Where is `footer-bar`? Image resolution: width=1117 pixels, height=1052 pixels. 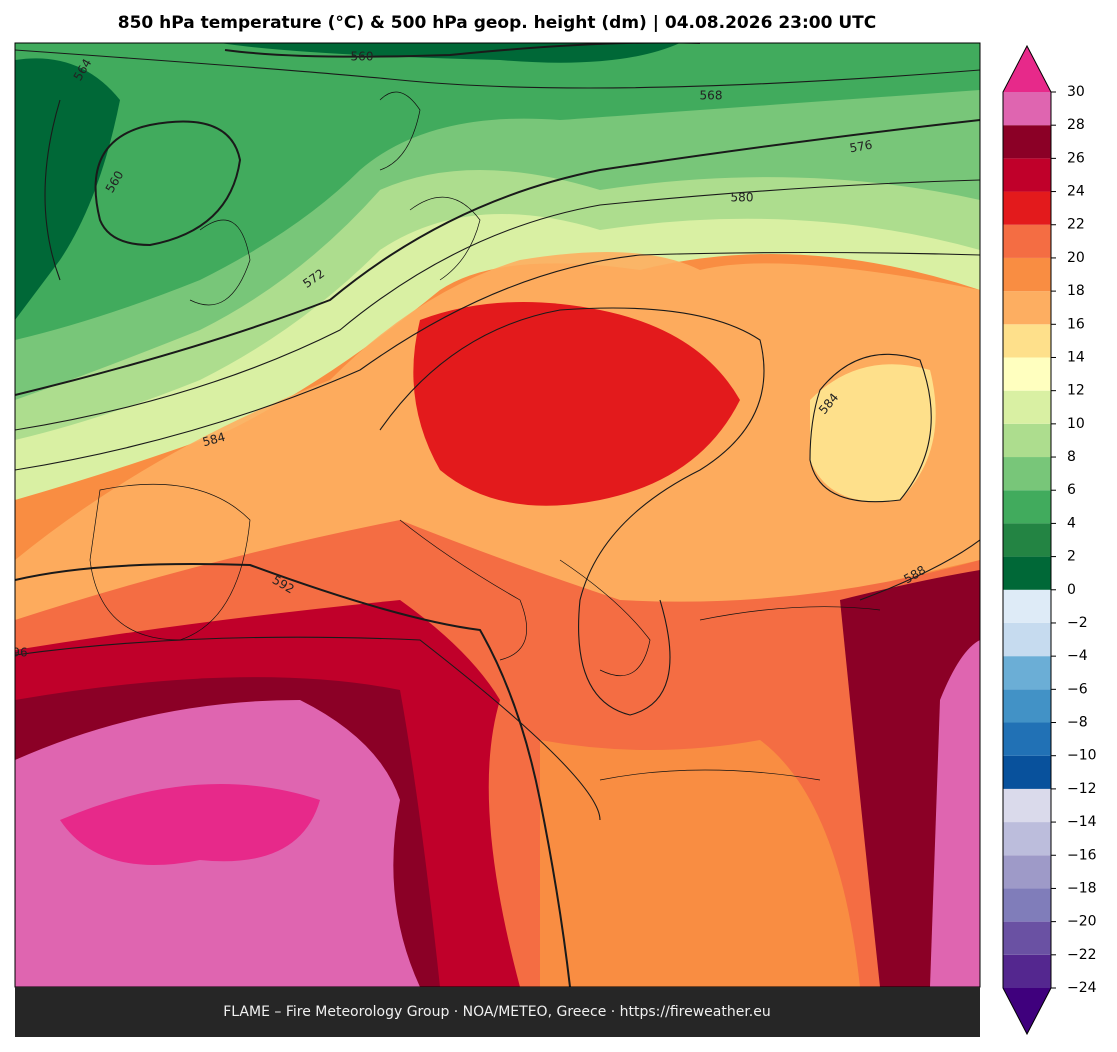 footer-bar is located at coordinates (497, 1012).